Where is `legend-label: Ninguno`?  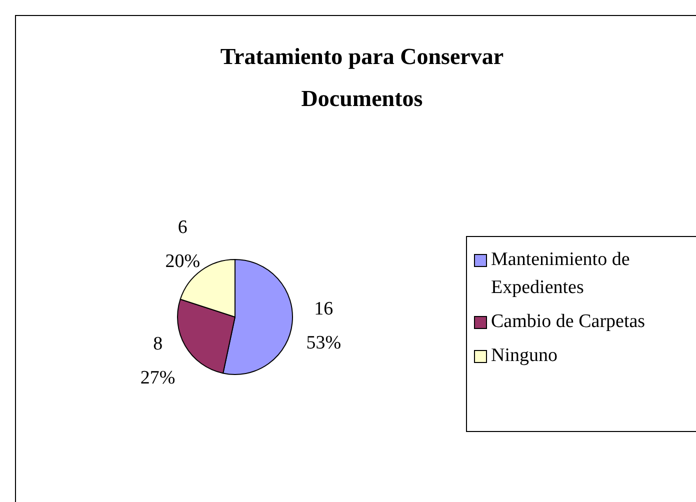
legend-label: Ninguno is located at coordinates (524, 356).